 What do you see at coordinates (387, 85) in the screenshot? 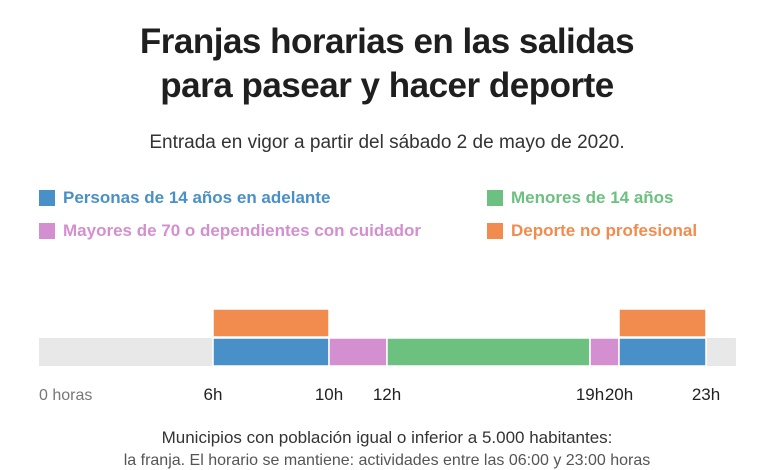
I see `title-line-2: para pasear y hacer deporte` at bounding box center [387, 85].